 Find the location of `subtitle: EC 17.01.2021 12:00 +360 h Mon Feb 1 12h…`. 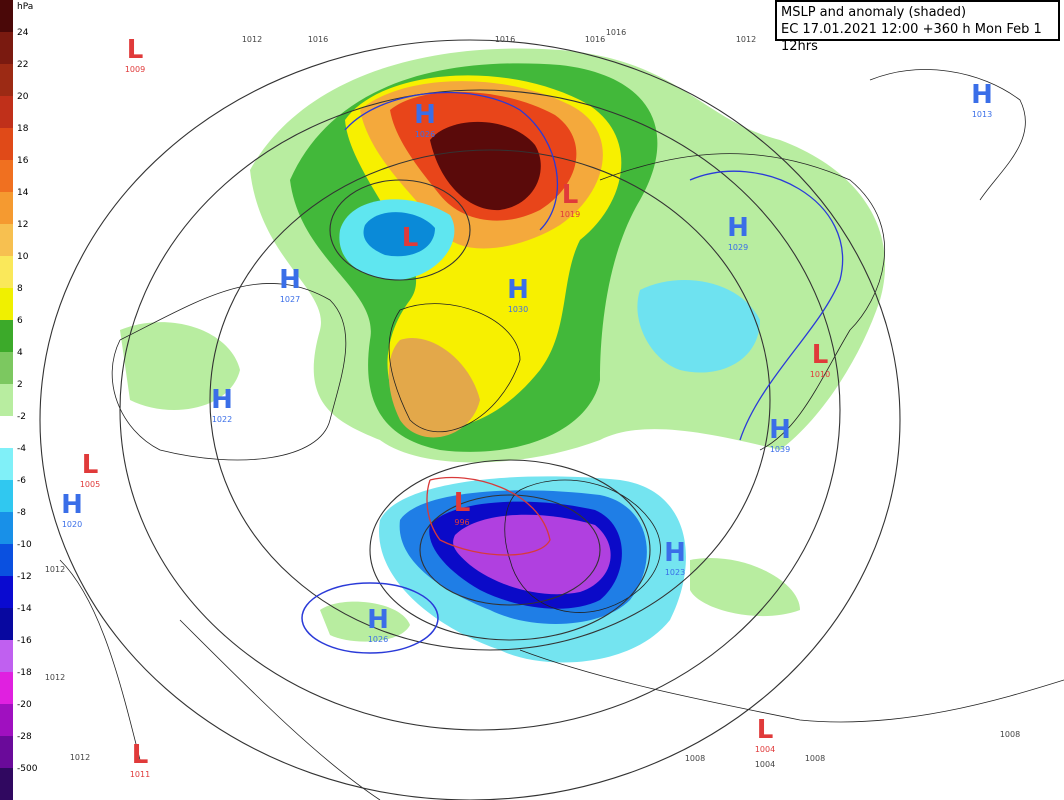

subtitle: EC 17.01.2021 12:00 +360 h Mon Feb 1 12h… is located at coordinates (911, 38).